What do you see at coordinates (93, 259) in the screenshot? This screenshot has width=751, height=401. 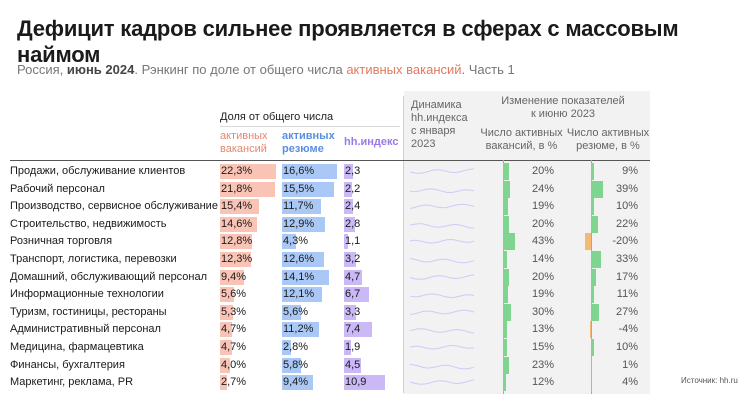 I see `row-label: Транспорт, логистика, перевозки` at bounding box center [93, 259].